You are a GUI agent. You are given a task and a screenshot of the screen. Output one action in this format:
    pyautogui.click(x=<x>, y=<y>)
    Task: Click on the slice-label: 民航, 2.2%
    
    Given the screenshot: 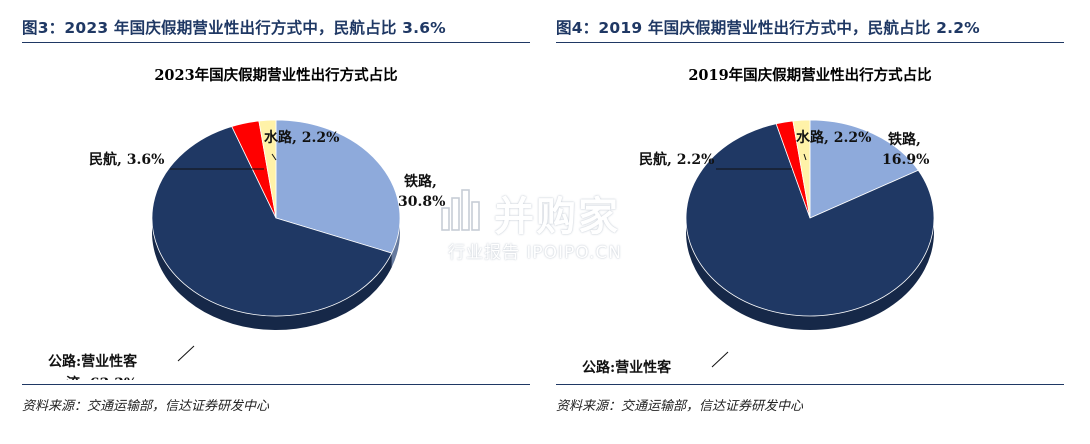 What is the action you would take?
    pyautogui.click(x=676, y=159)
    